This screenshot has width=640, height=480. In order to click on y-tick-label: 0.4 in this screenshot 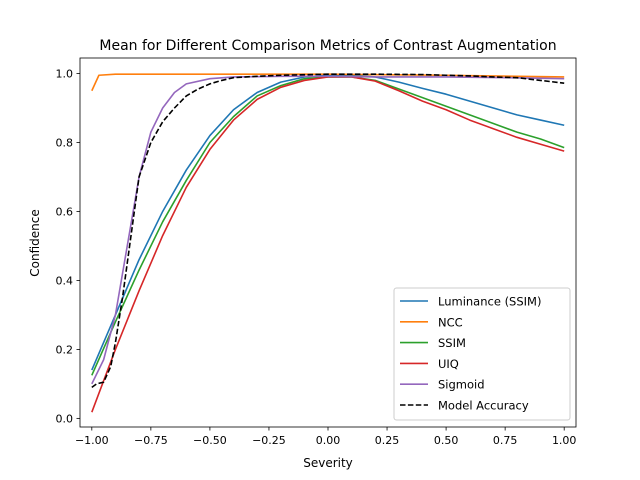, I will do `click(65, 280)`.